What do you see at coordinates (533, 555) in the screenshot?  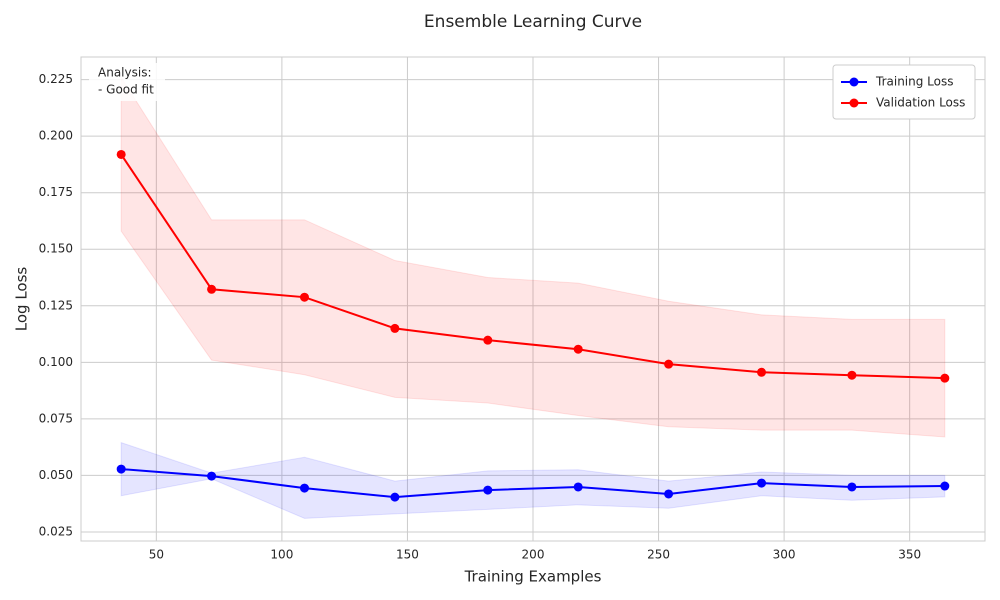 I see `x-tick-label: 200` at bounding box center [533, 555].